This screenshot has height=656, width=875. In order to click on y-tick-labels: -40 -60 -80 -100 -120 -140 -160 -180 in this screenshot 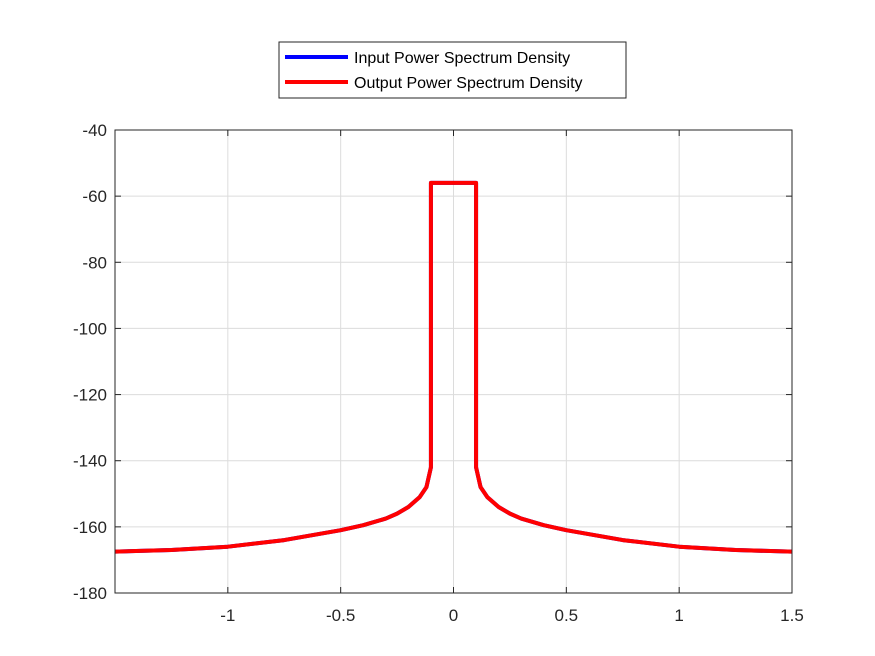, I will do `click(90, 362)`.